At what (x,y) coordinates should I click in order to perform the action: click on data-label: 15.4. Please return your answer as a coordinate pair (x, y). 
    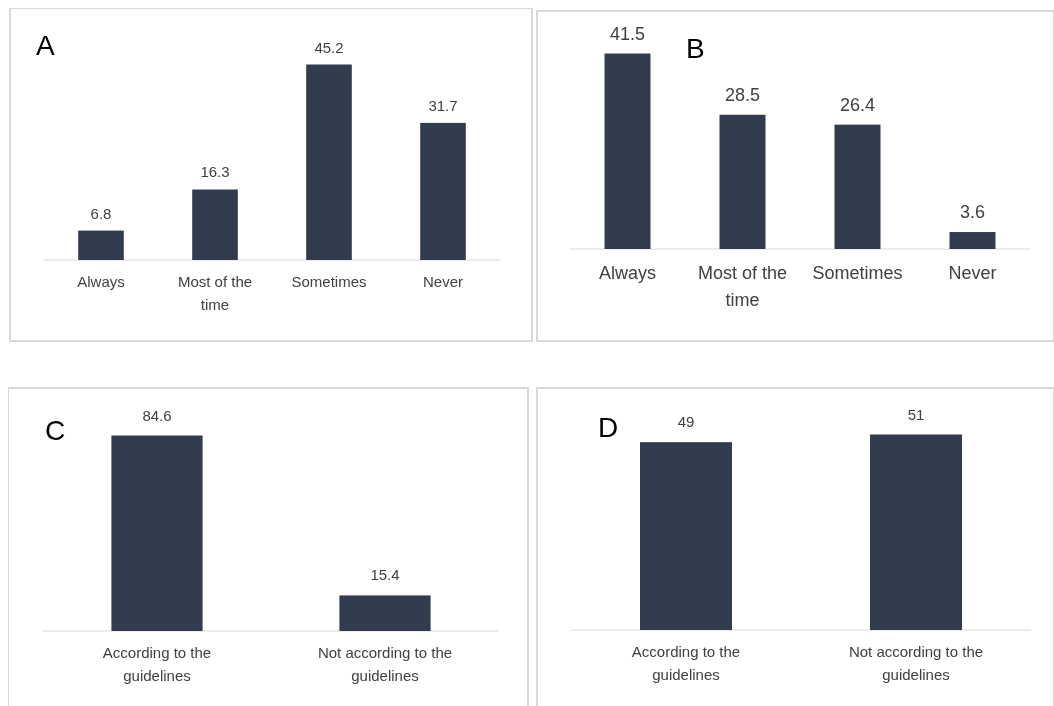
    Looking at the image, I should click on (385, 575).